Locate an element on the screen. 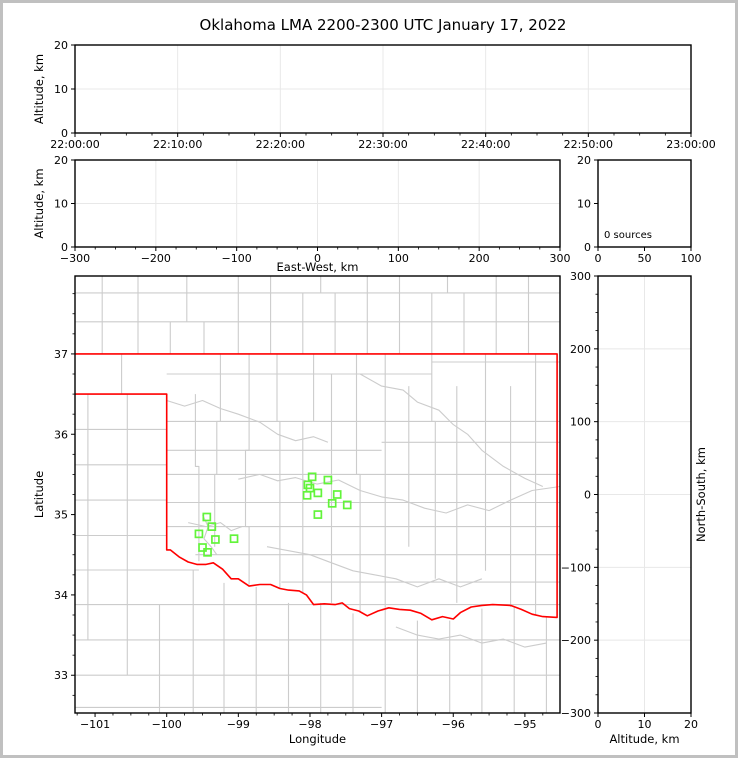 This screenshot has width=738, height=758. x-tick-label: 22:50:00 is located at coordinates (588, 144).